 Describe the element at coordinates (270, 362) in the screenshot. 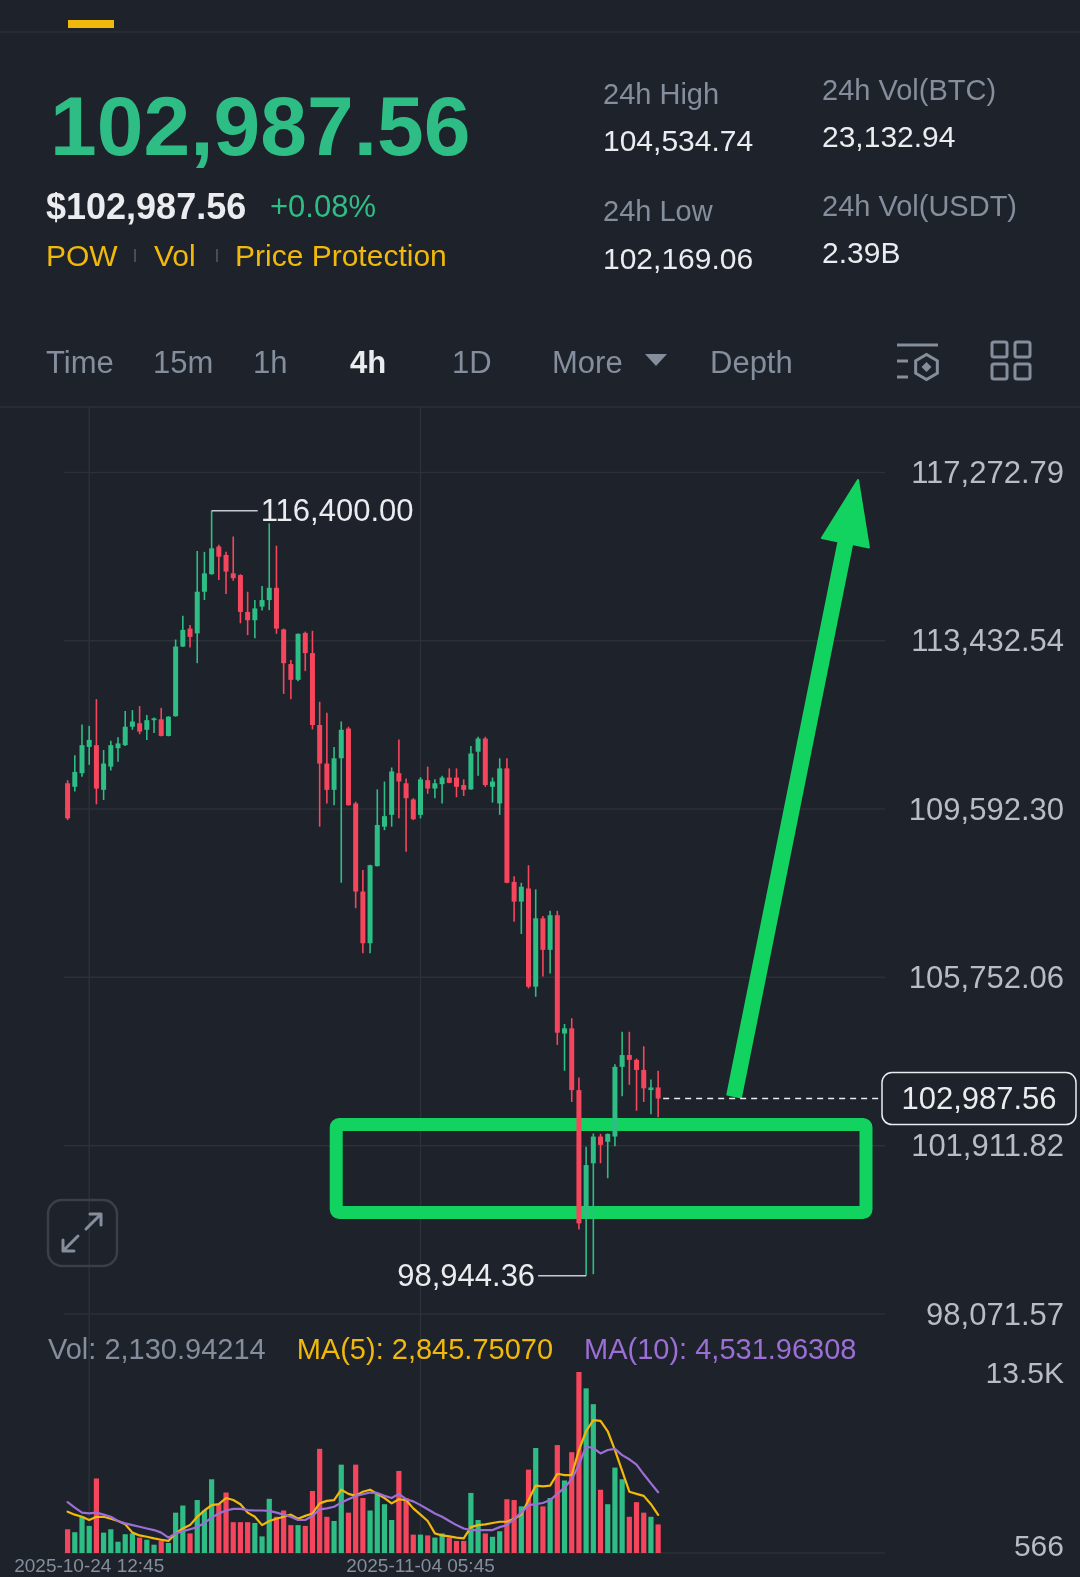

I see `text: 1h` at that location.